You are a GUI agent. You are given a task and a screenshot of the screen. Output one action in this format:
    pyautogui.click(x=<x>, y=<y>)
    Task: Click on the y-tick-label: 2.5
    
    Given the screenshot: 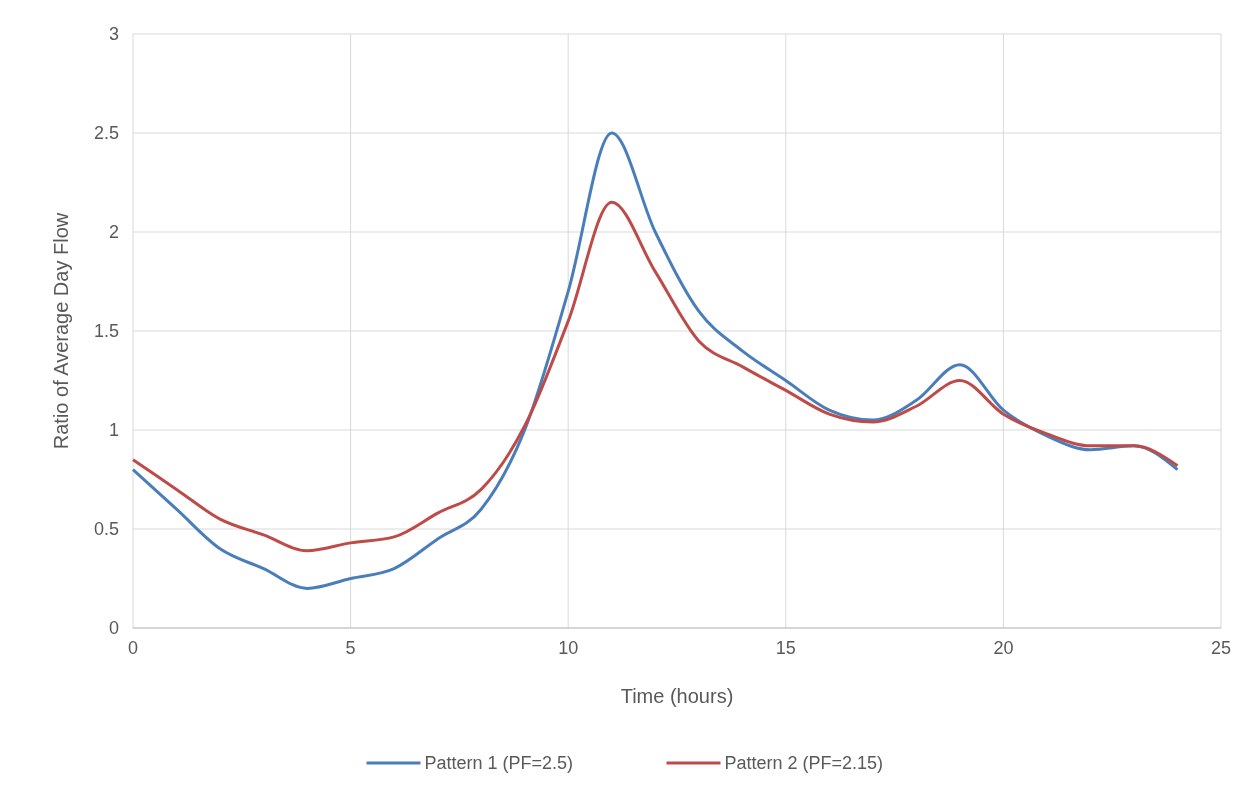 What is the action you would take?
    pyautogui.click(x=106, y=133)
    